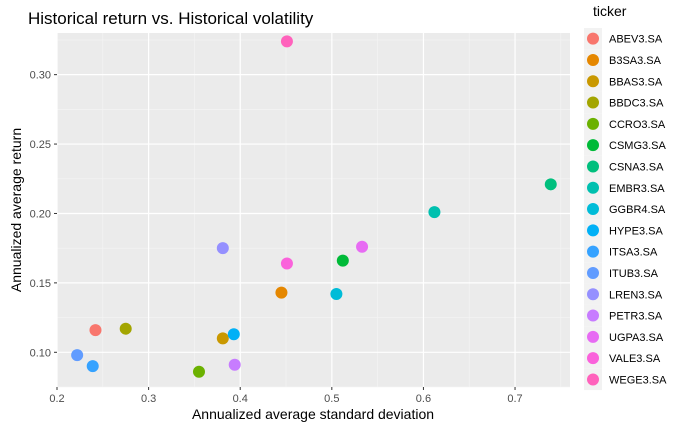 The width and height of the screenshot is (700, 437). Describe the element at coordinates (281, 292) in the screenshot. I see `data-point-b3sa3-sa` at that location.